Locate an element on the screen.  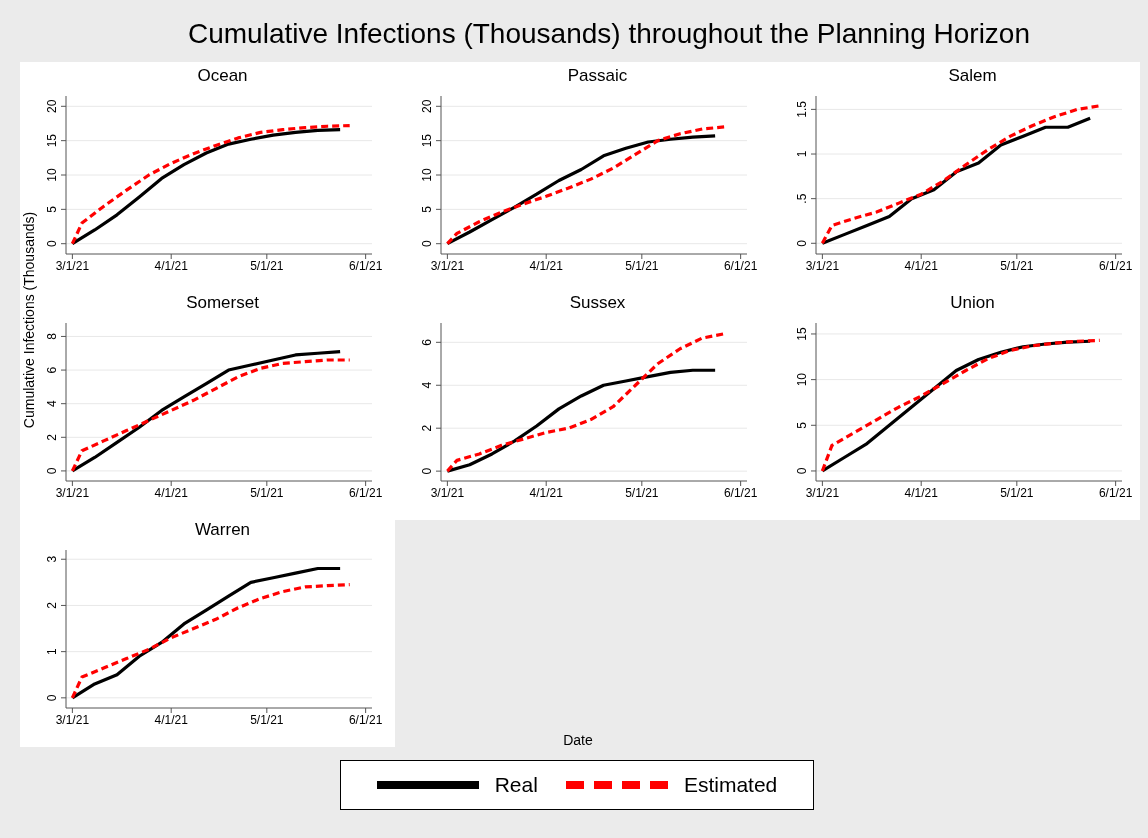
legend-label: Estimated is located at coordinates (730, 784).